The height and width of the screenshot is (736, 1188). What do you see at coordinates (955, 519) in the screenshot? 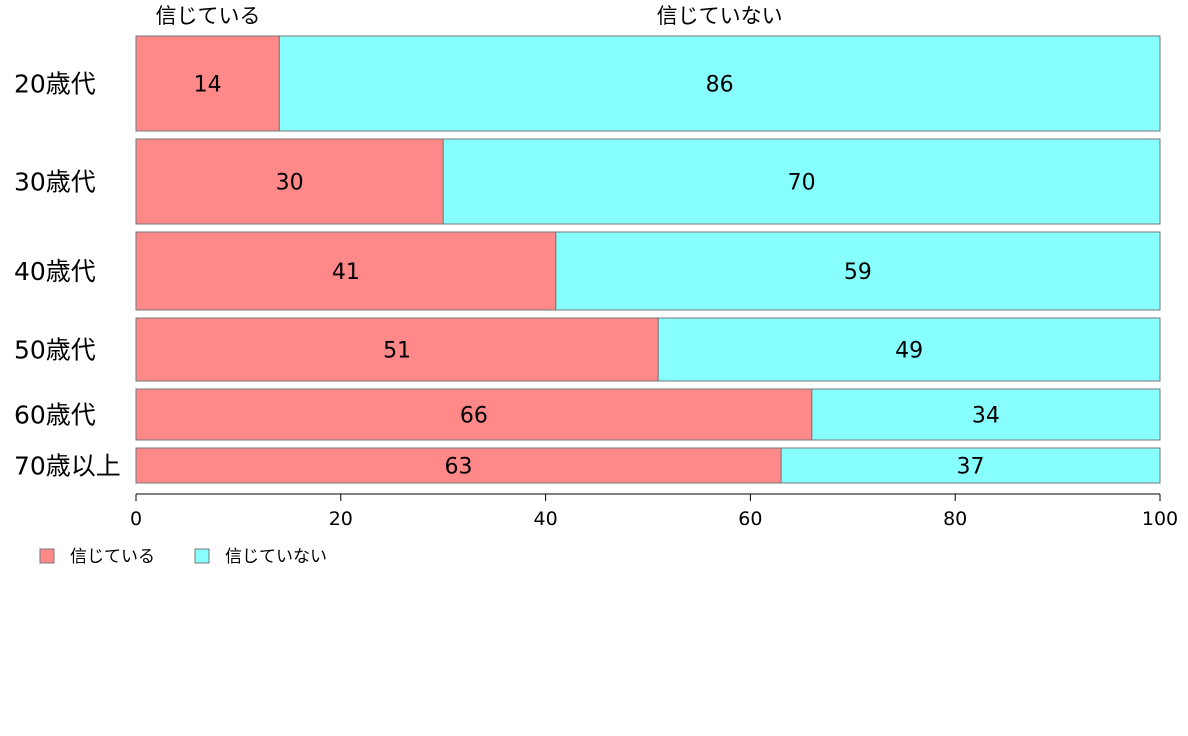
I see `x-tick-label-5: 80` at bounding box center [955, 519].